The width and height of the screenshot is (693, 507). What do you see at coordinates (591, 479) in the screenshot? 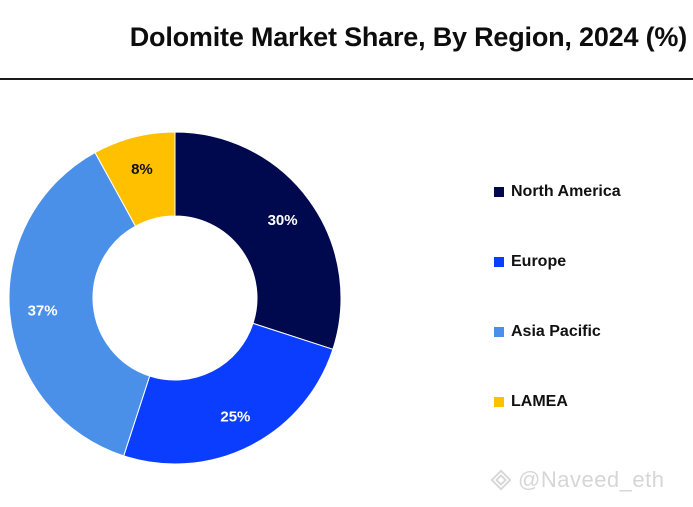
I see `watermark-text: @Naveed_eth` at bounding box center [591, 479].